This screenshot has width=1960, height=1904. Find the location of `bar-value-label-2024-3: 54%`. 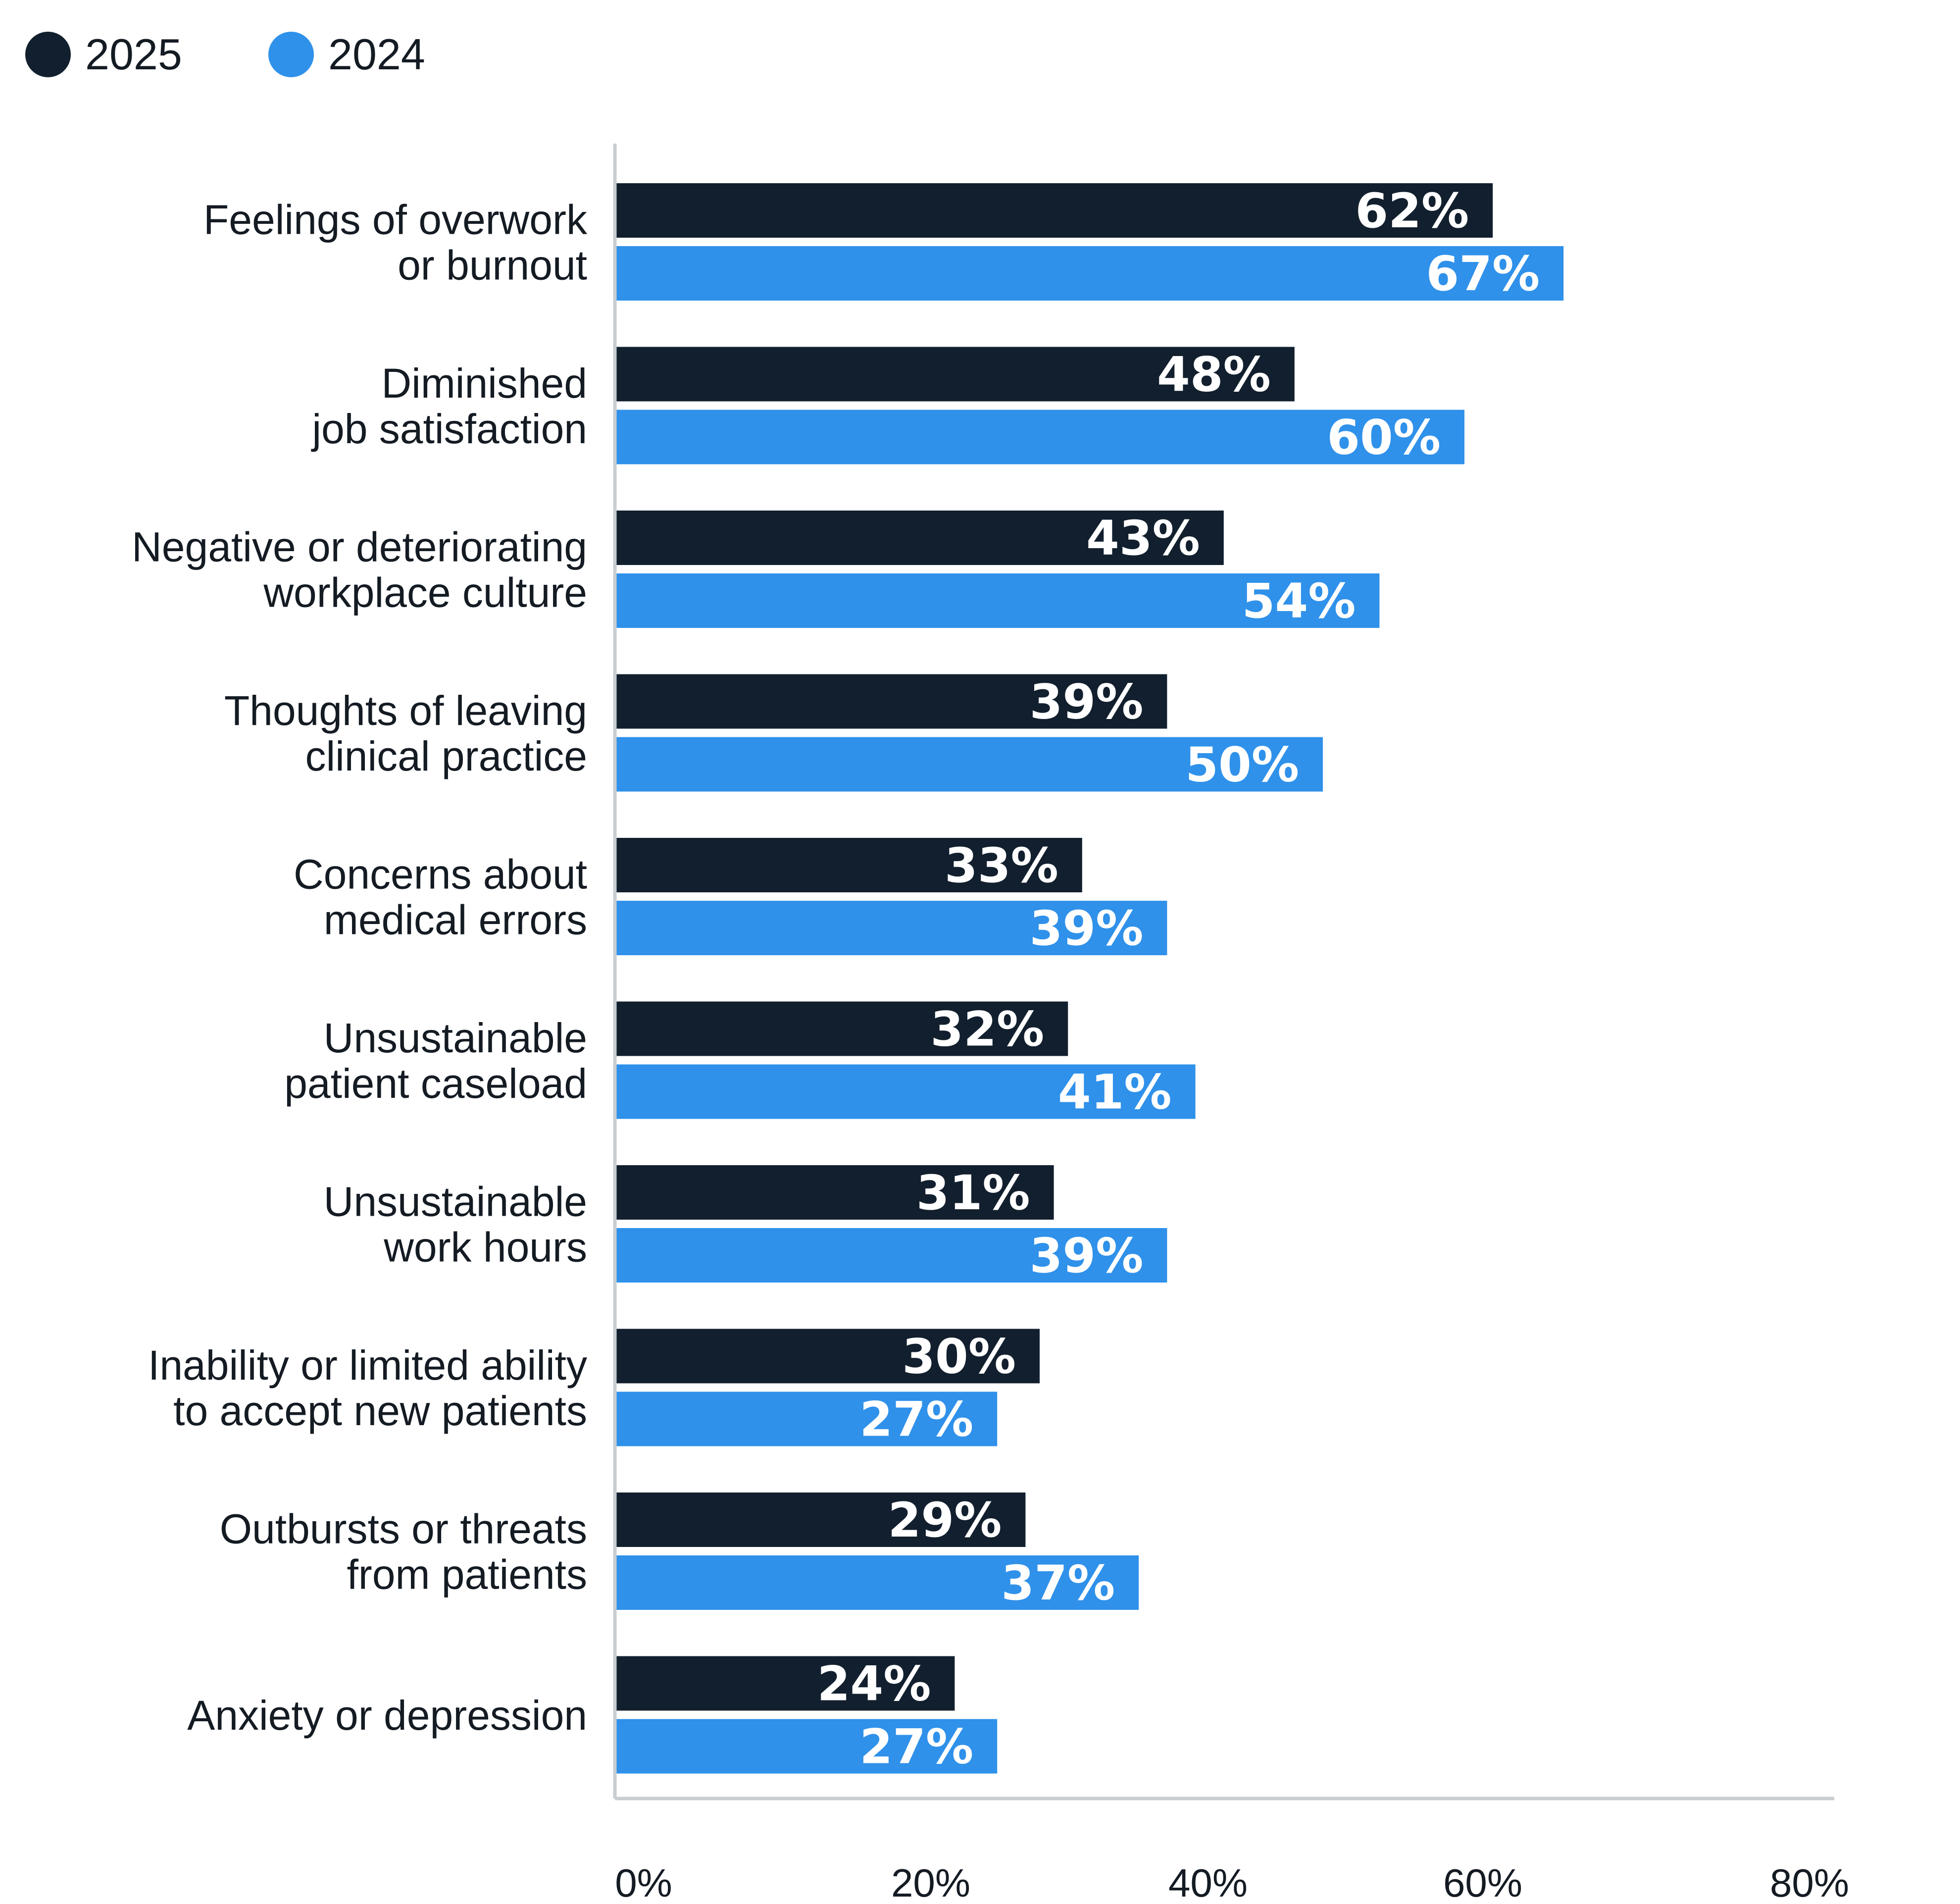

bar-value-label-2024-3: 54% is located at coordinates (1299, 601).